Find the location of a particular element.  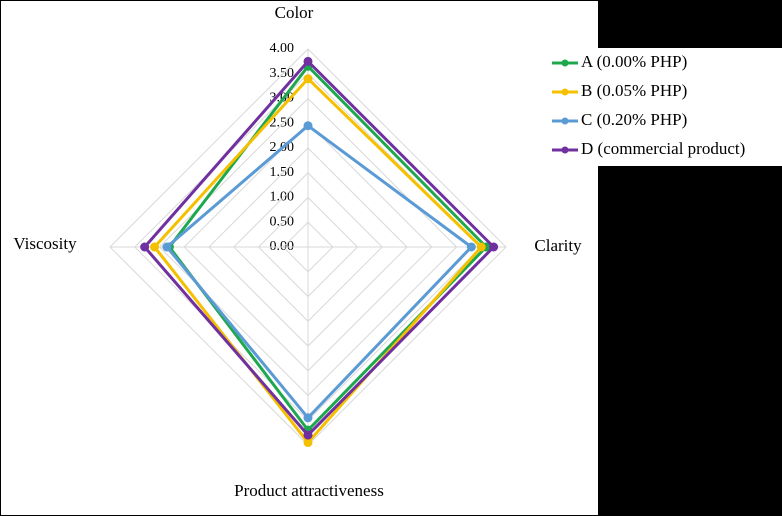

category-label: Clarity is located at coordinates (558, 245).